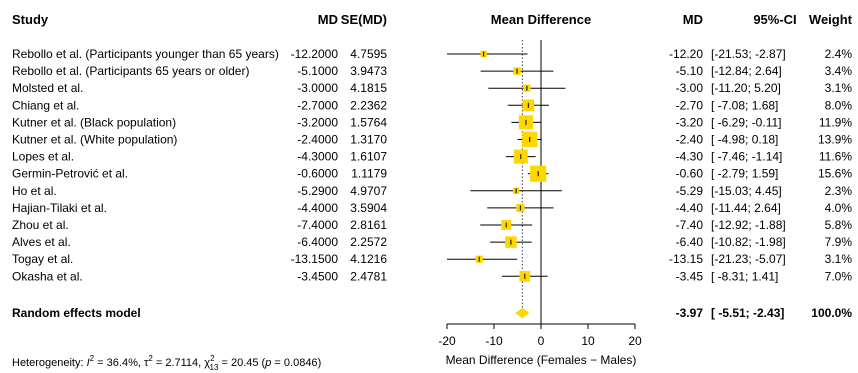 The image size is (858, 373). I want to click on study-md-result: -4.40, so click(690, 208).